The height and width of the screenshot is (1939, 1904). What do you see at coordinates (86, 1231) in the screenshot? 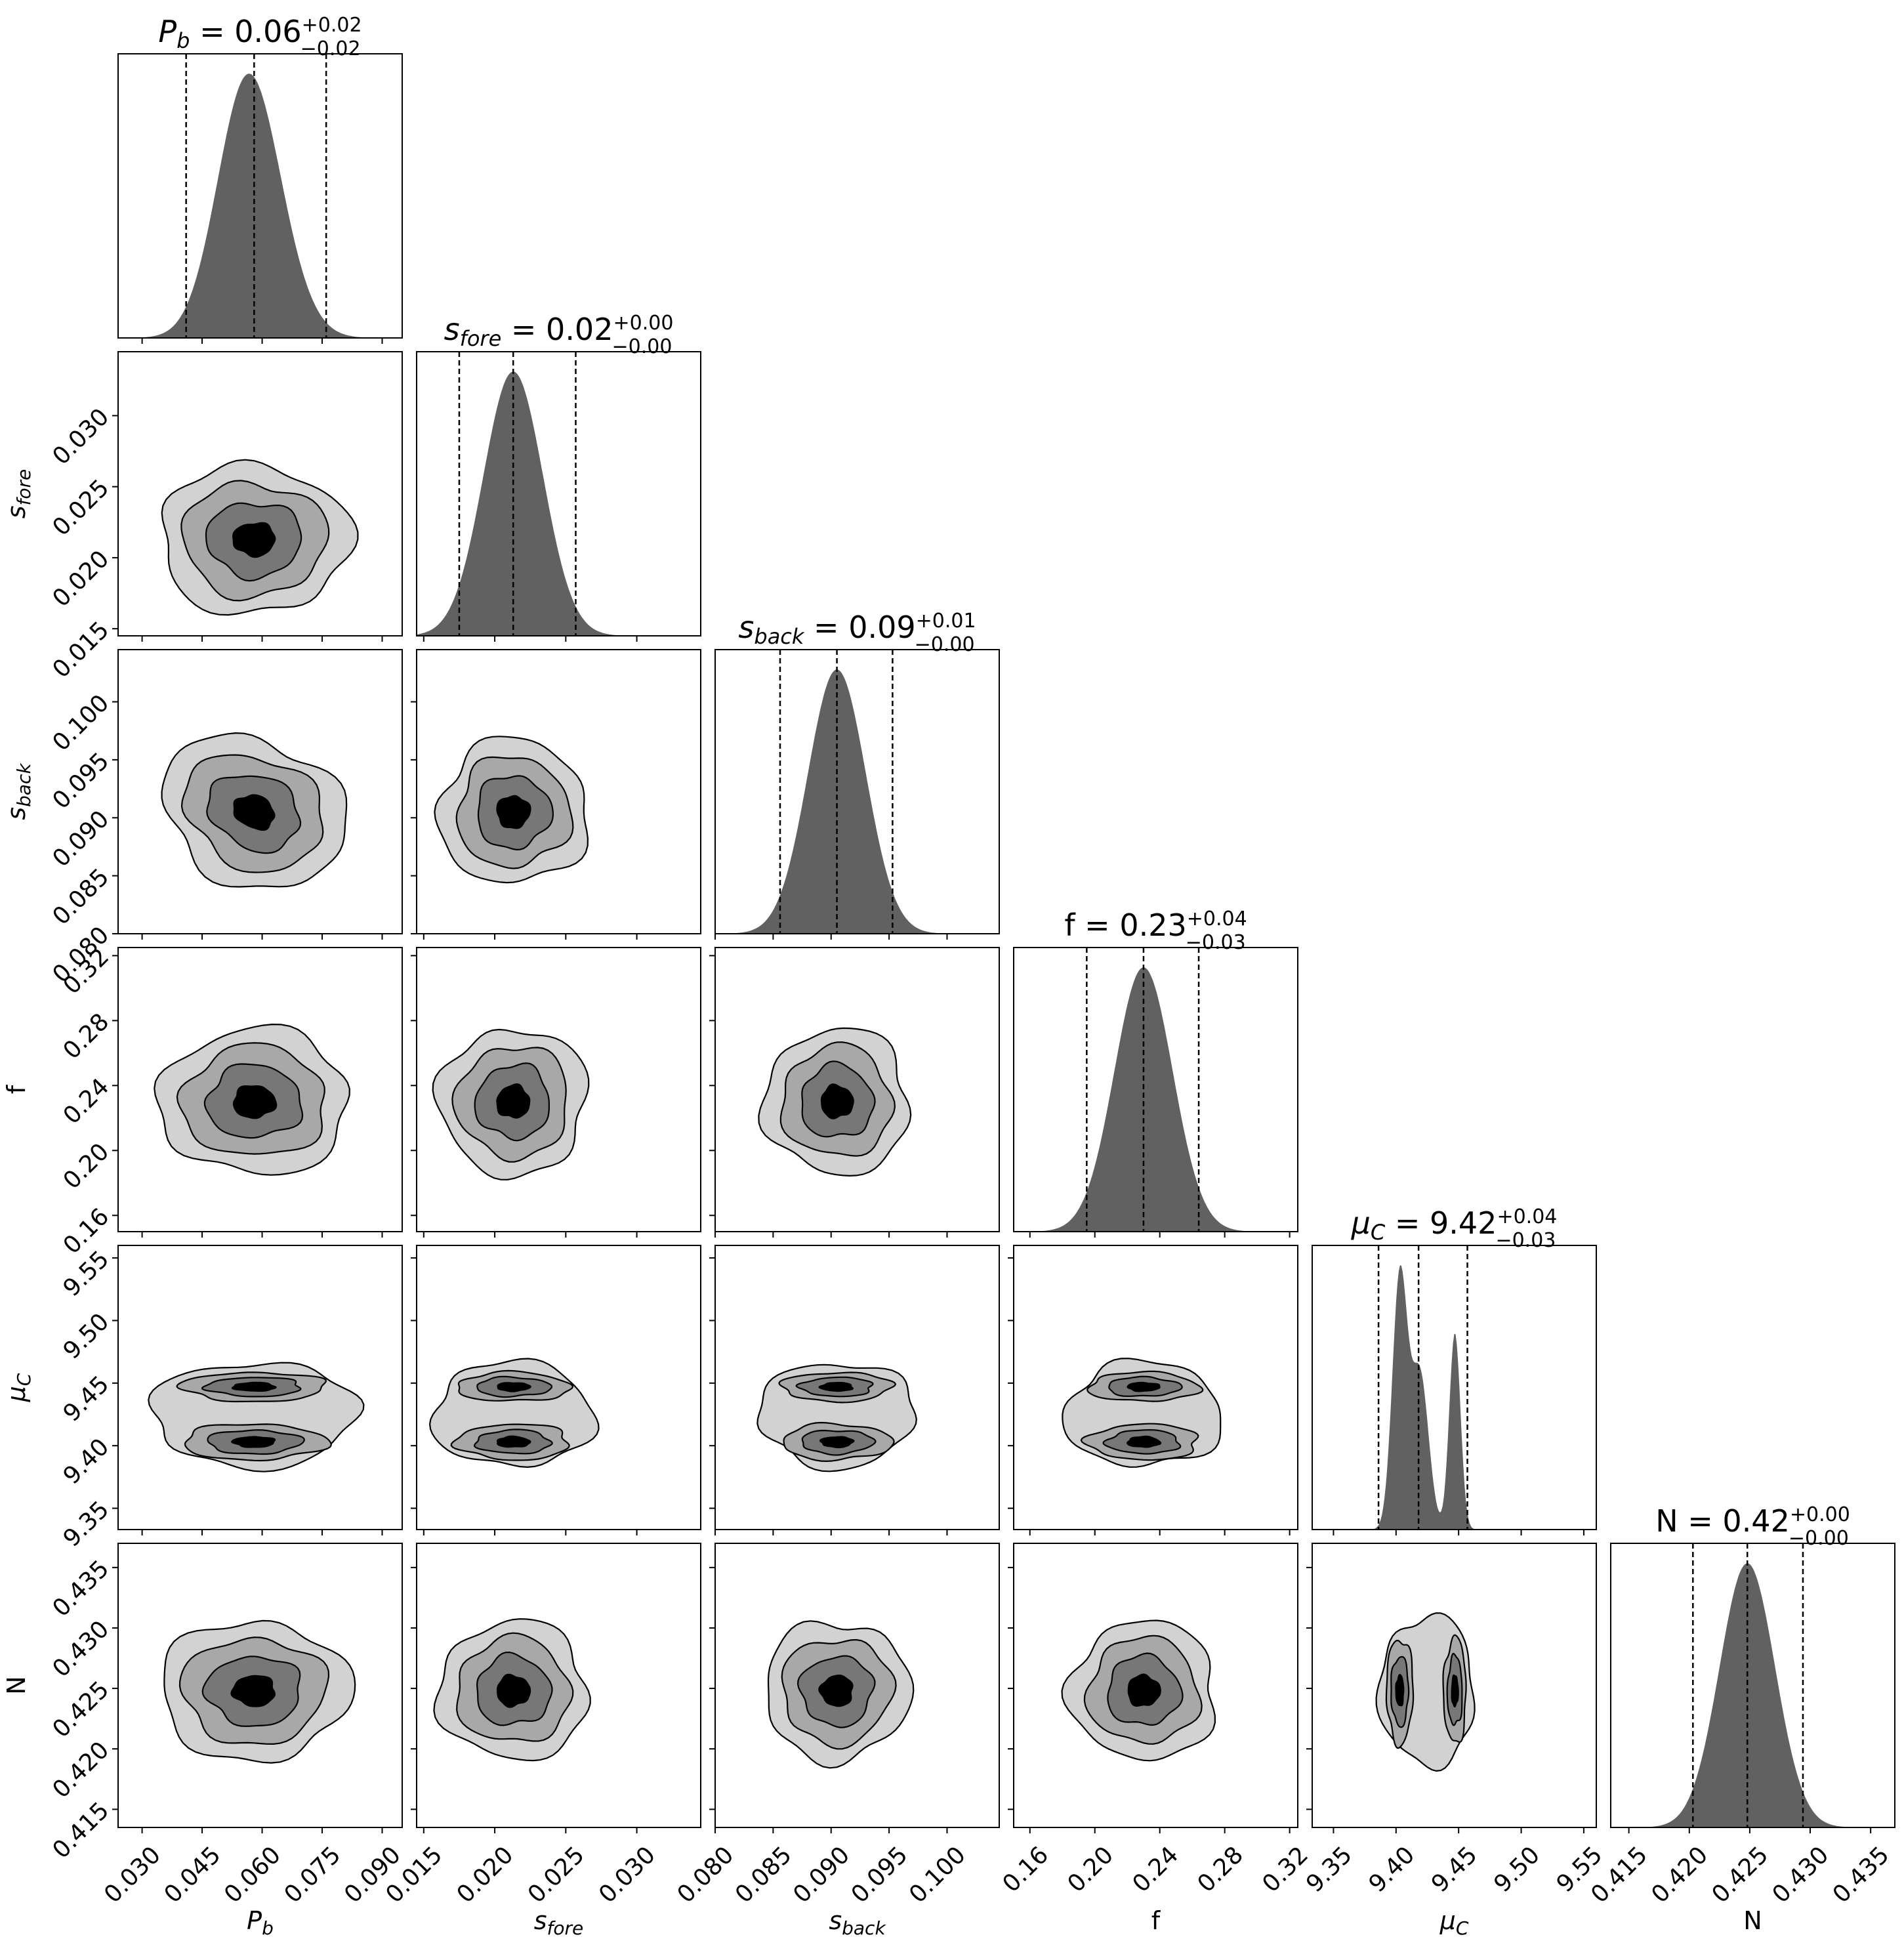
I see `y-tick-label-f: 0.16` at bounding box center [86, 1231].